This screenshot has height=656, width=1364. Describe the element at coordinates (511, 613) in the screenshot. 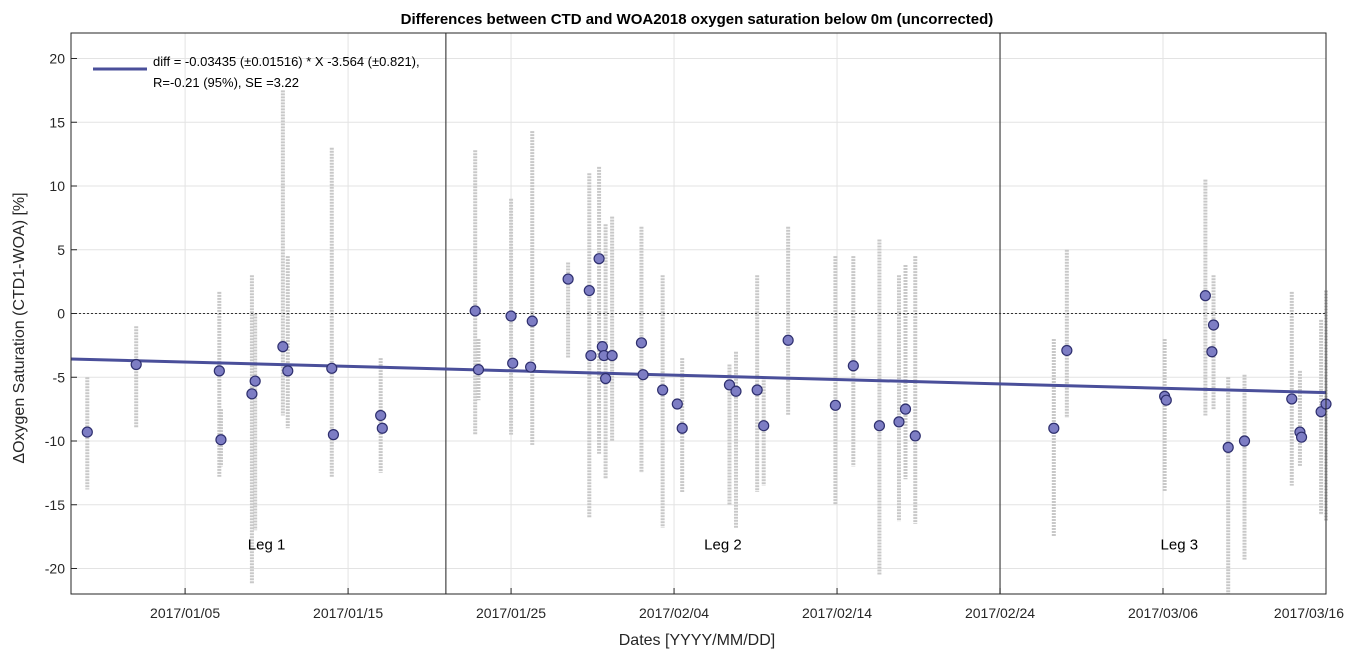

I see `x-tick-label: 2017/01/25` at that location.